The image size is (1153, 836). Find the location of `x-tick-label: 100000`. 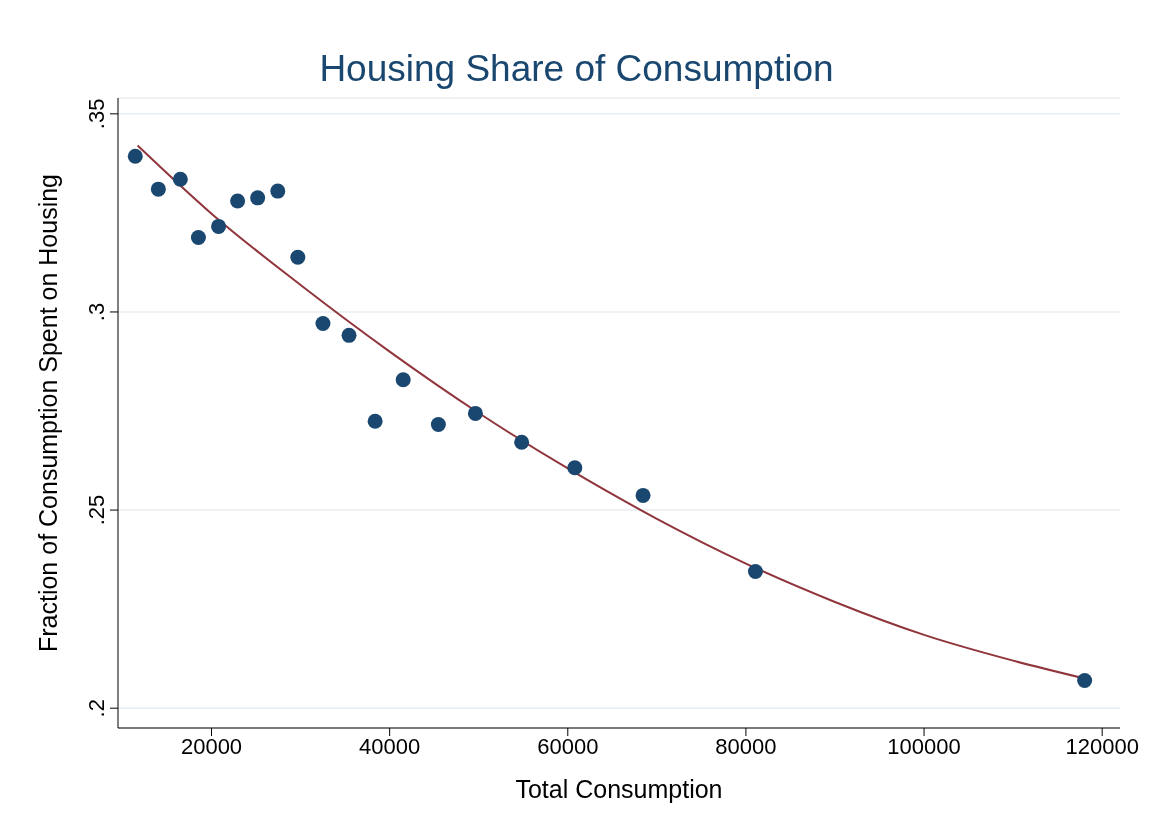

x-tick-label: 100000 is located at coordinates (924, 746).